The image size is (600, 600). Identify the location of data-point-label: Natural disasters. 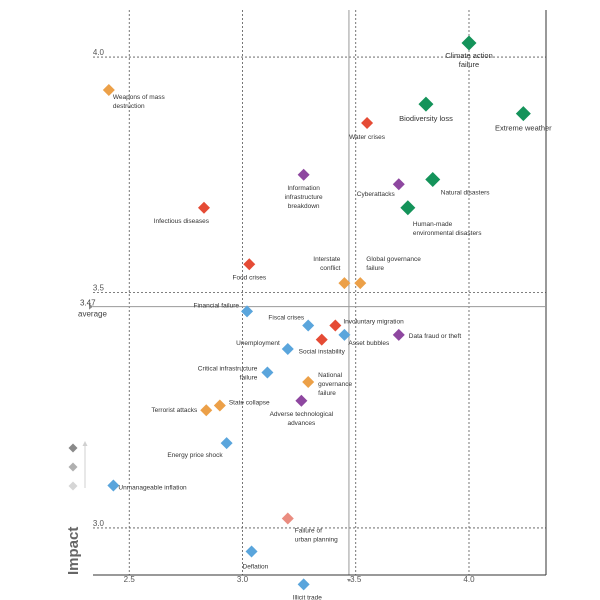
(466, 193).